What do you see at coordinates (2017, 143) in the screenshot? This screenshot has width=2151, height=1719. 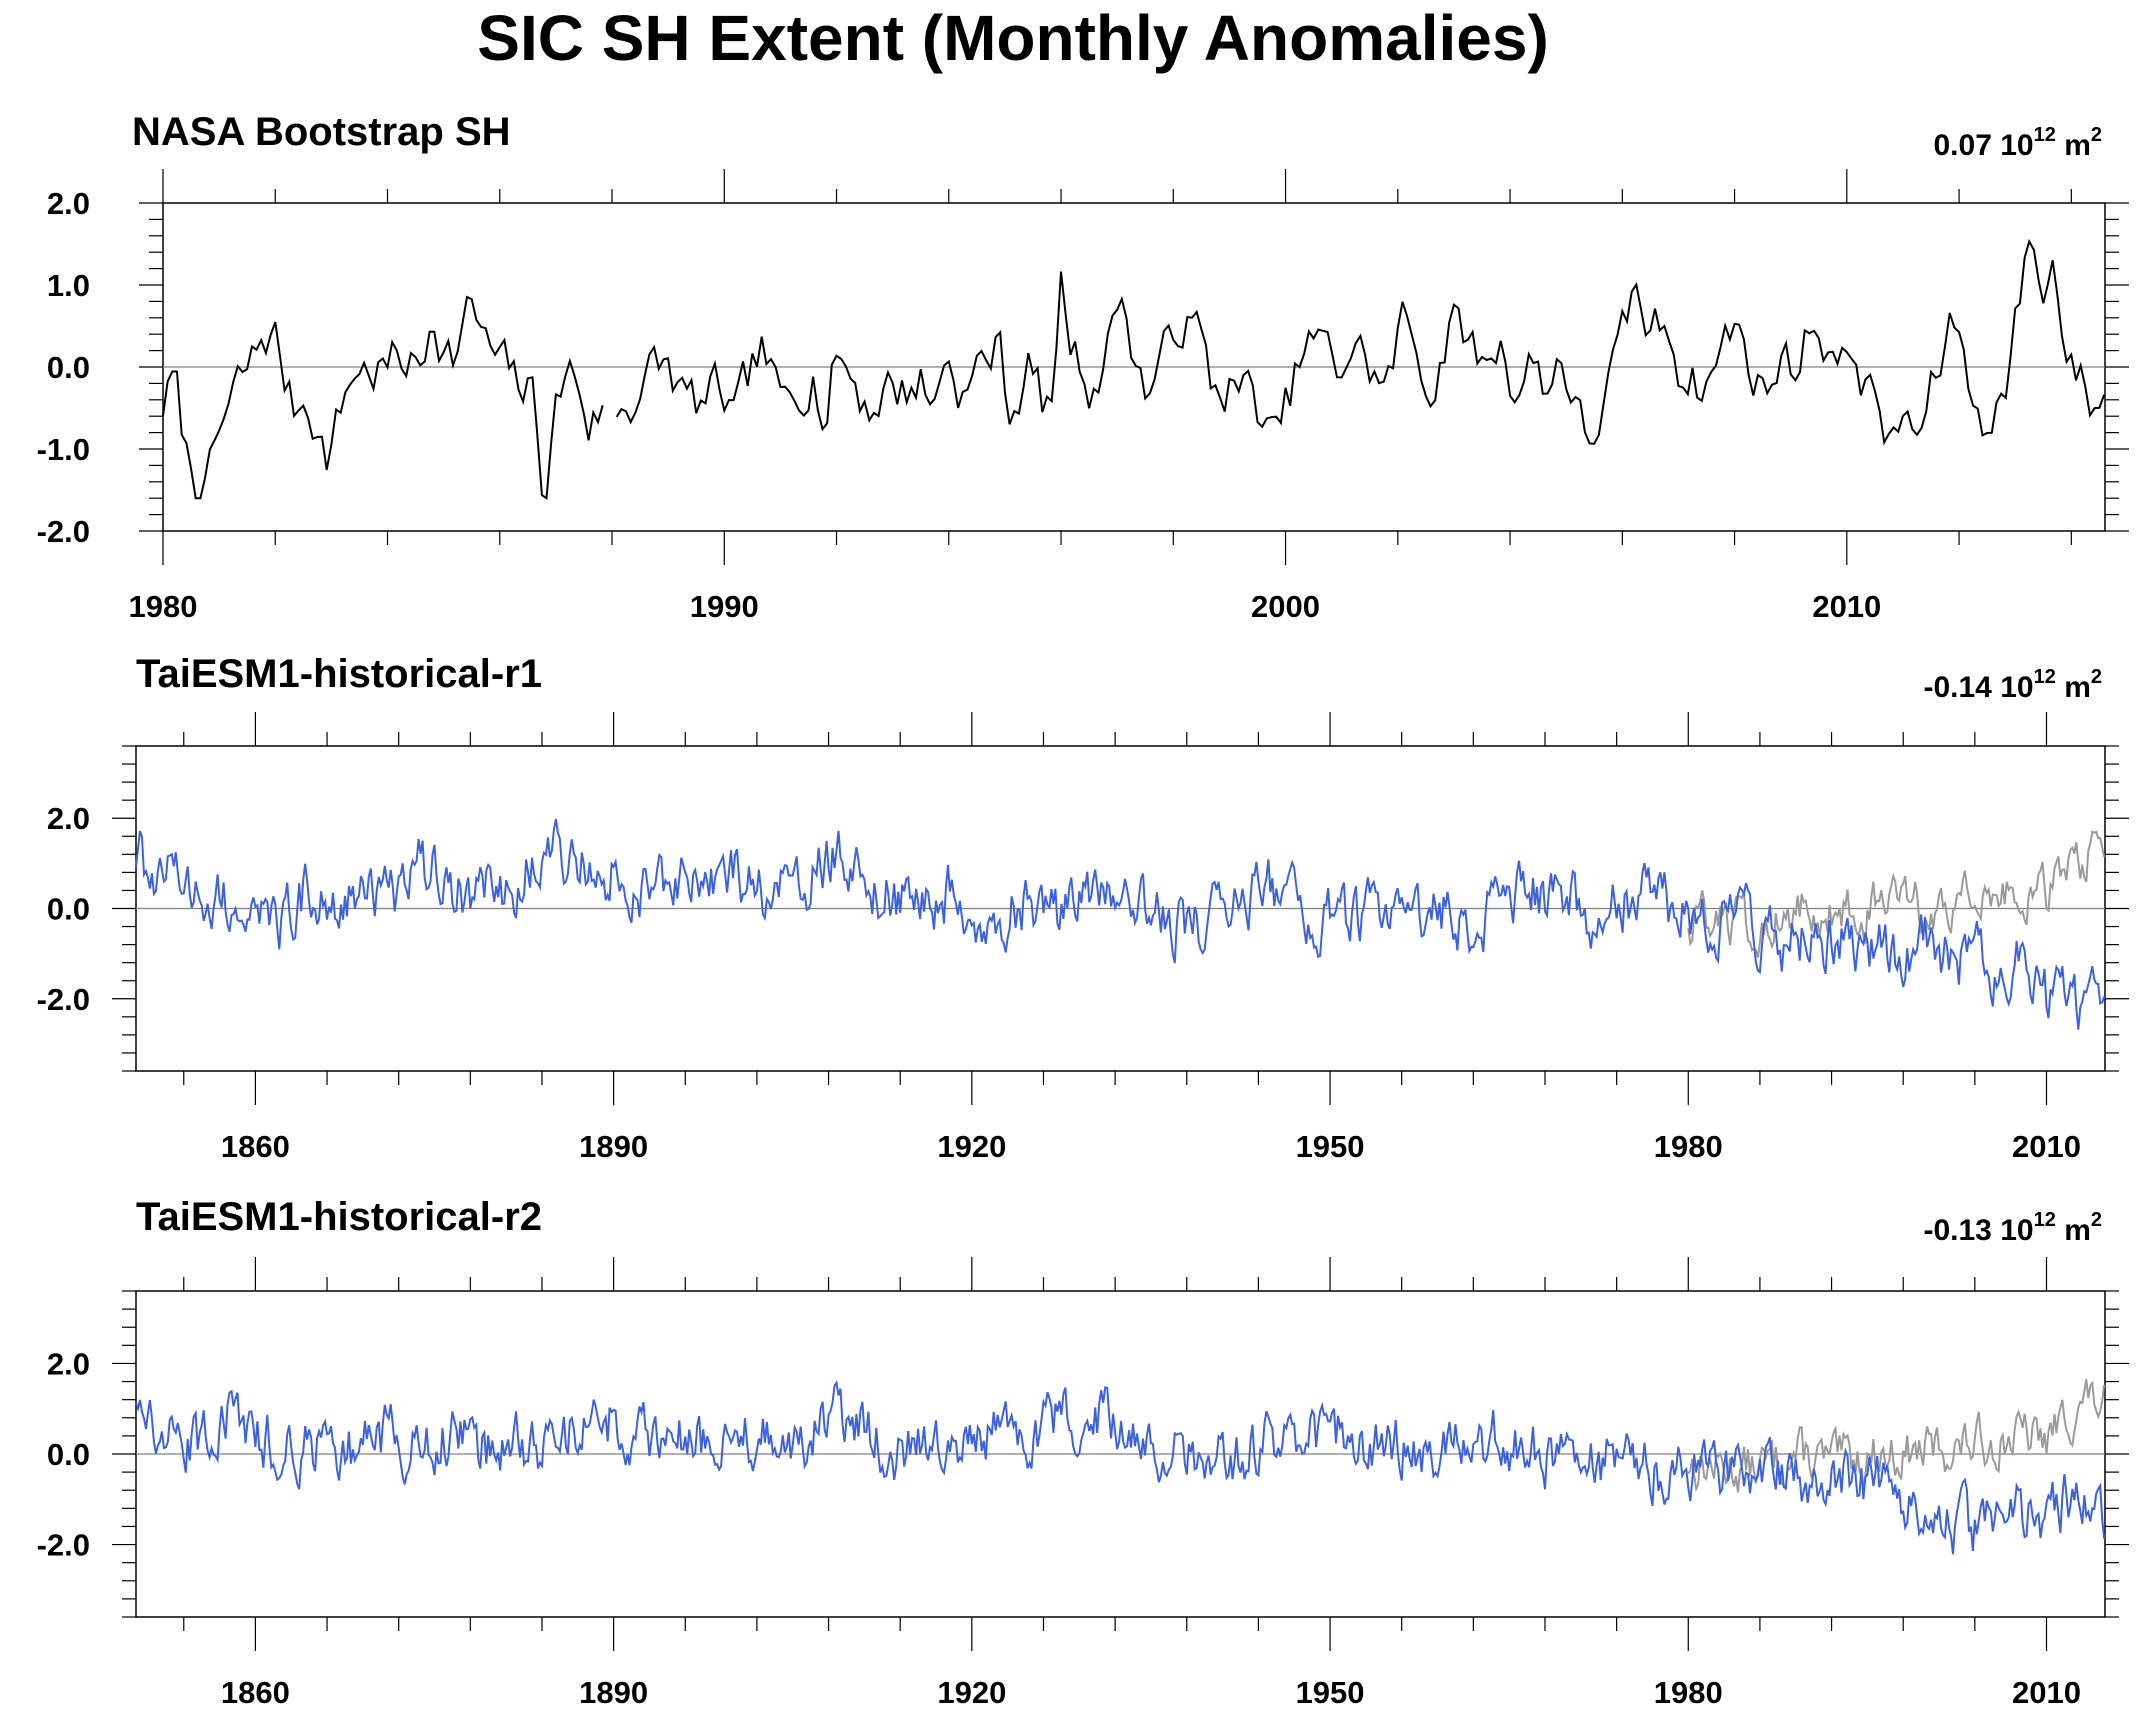 I see `panel-mean-label: 0.07 1012 m2` at bounding box center [2017, 143].